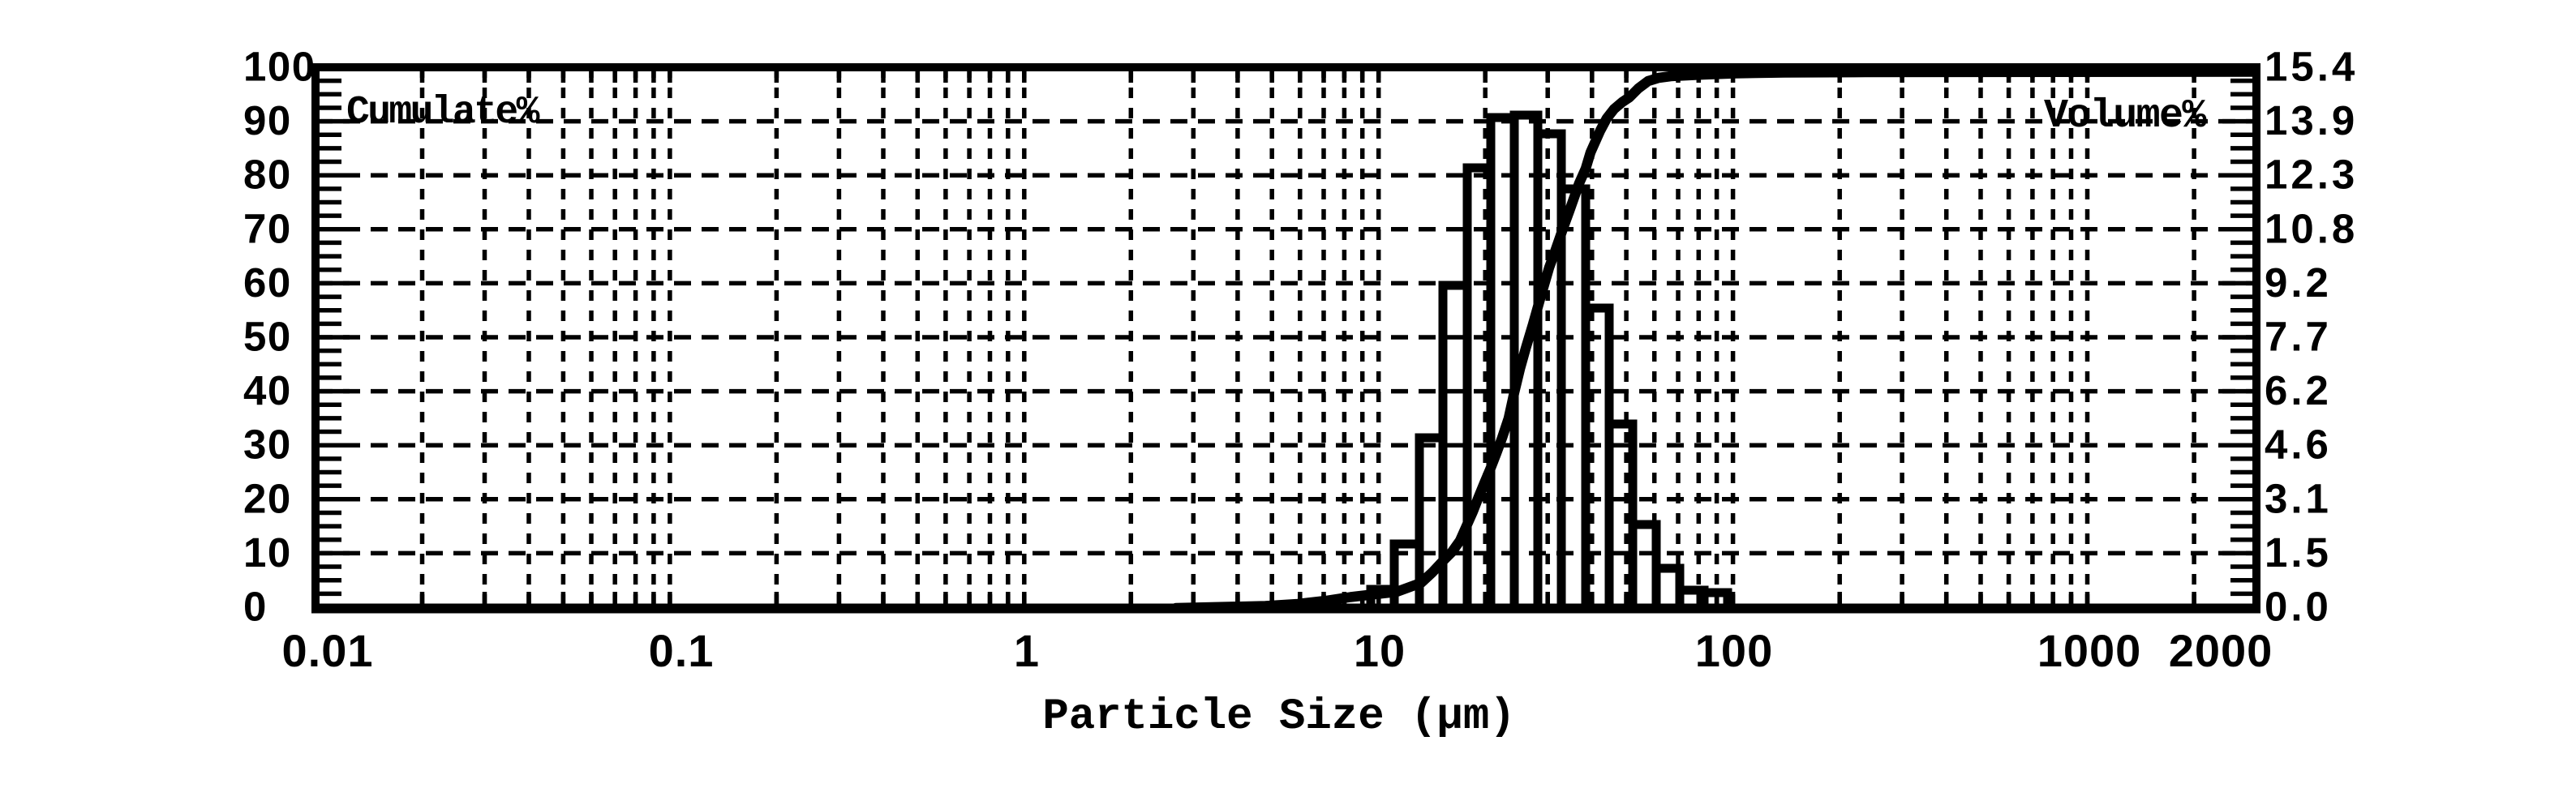  What do you see at coordinates (2089, 650) in the screenshot?
I see `svg-text: 1000` at bounding box center [2089, 650].